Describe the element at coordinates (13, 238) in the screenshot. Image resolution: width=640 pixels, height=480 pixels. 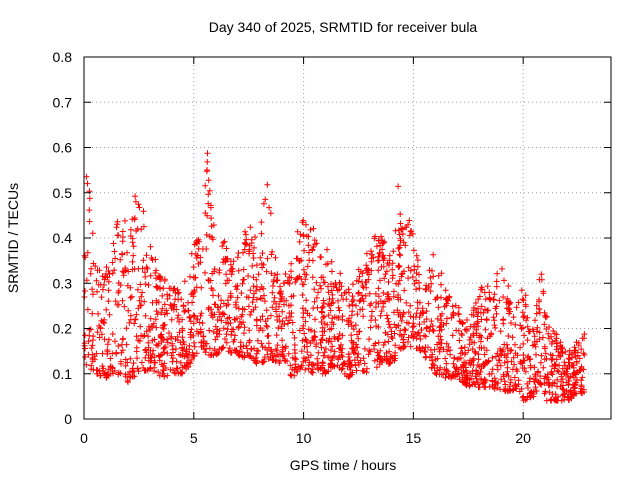
I see `y-axis-label: SRMTID / TECUs` at that location.